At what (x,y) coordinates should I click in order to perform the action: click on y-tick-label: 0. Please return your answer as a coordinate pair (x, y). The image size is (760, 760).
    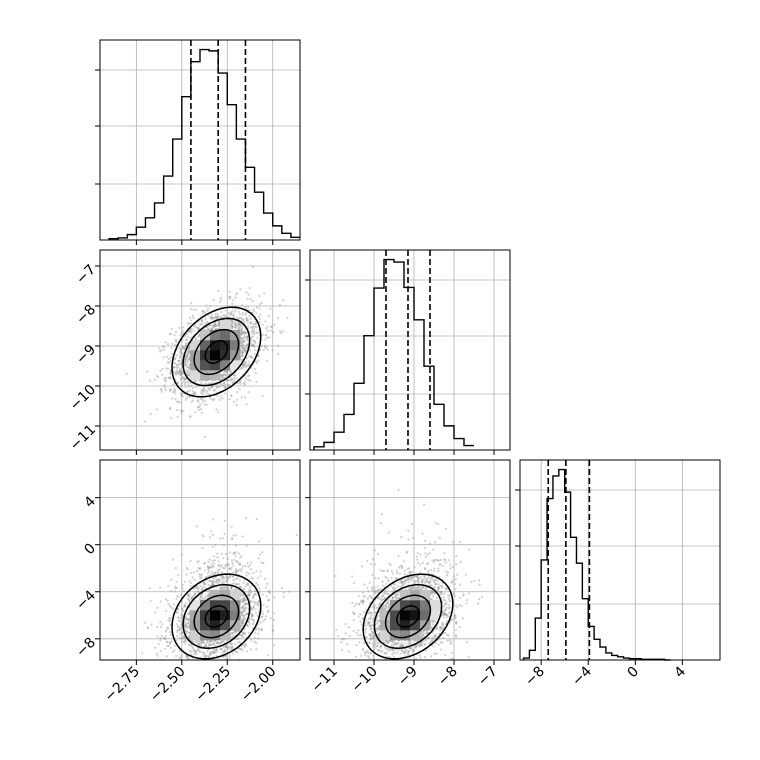
    Looking at the image, I should click on (90, 549).